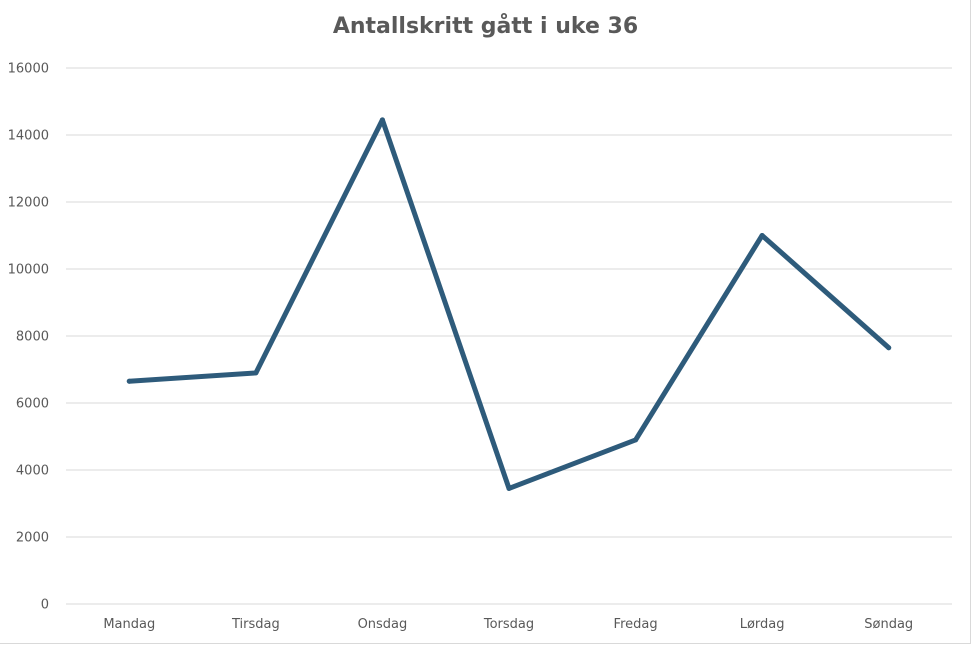  I want to click on y-tick-label: 14000, so click(28, 136).